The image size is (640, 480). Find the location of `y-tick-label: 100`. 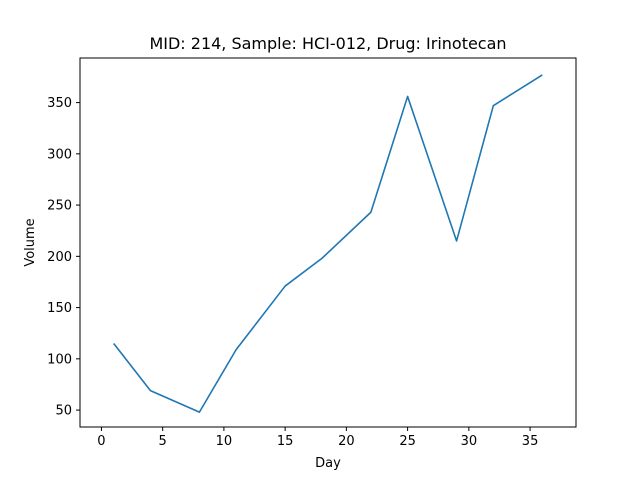

y-tick-label: 100 is located at coordinates (59, 359).